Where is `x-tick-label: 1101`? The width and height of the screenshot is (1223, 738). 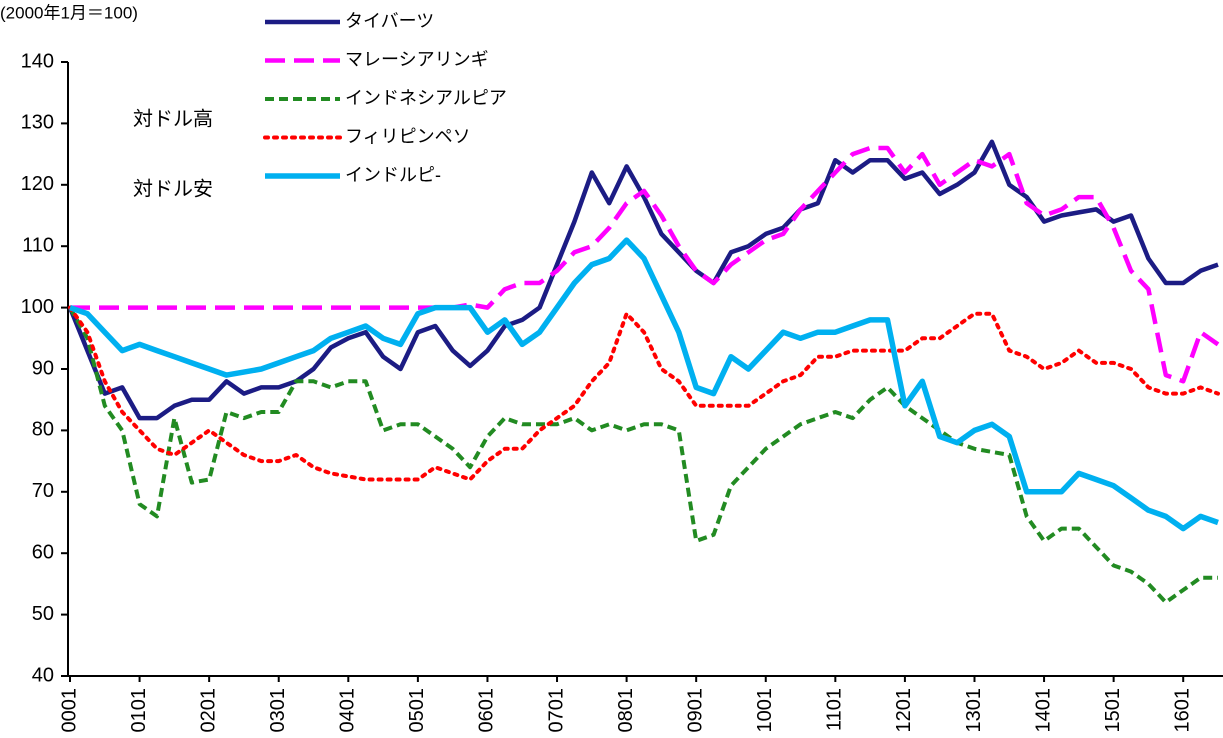 x-tick-label: 1101 is located at coordinates (835, 709).